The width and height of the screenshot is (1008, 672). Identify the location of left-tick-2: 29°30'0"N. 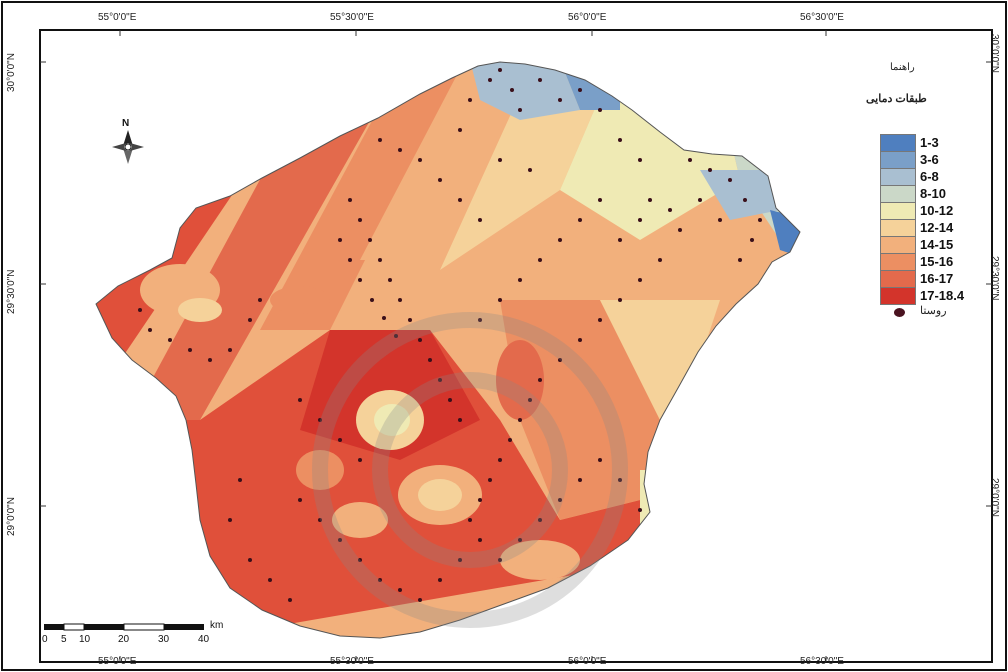
(11, 292).